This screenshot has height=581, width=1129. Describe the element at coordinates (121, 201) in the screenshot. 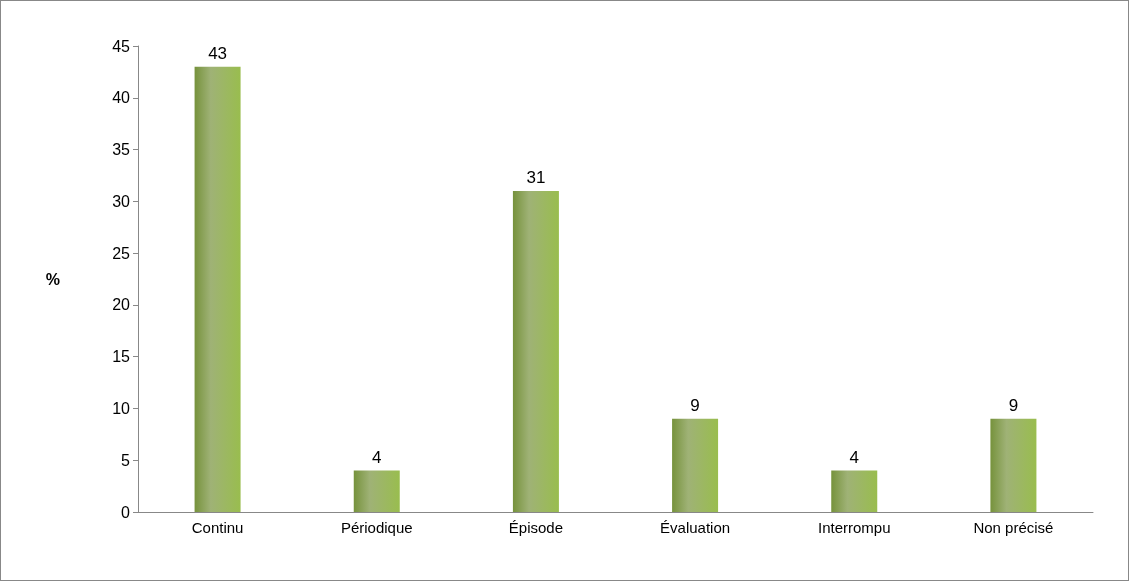

I see `y-tick-label: 30` at that location.